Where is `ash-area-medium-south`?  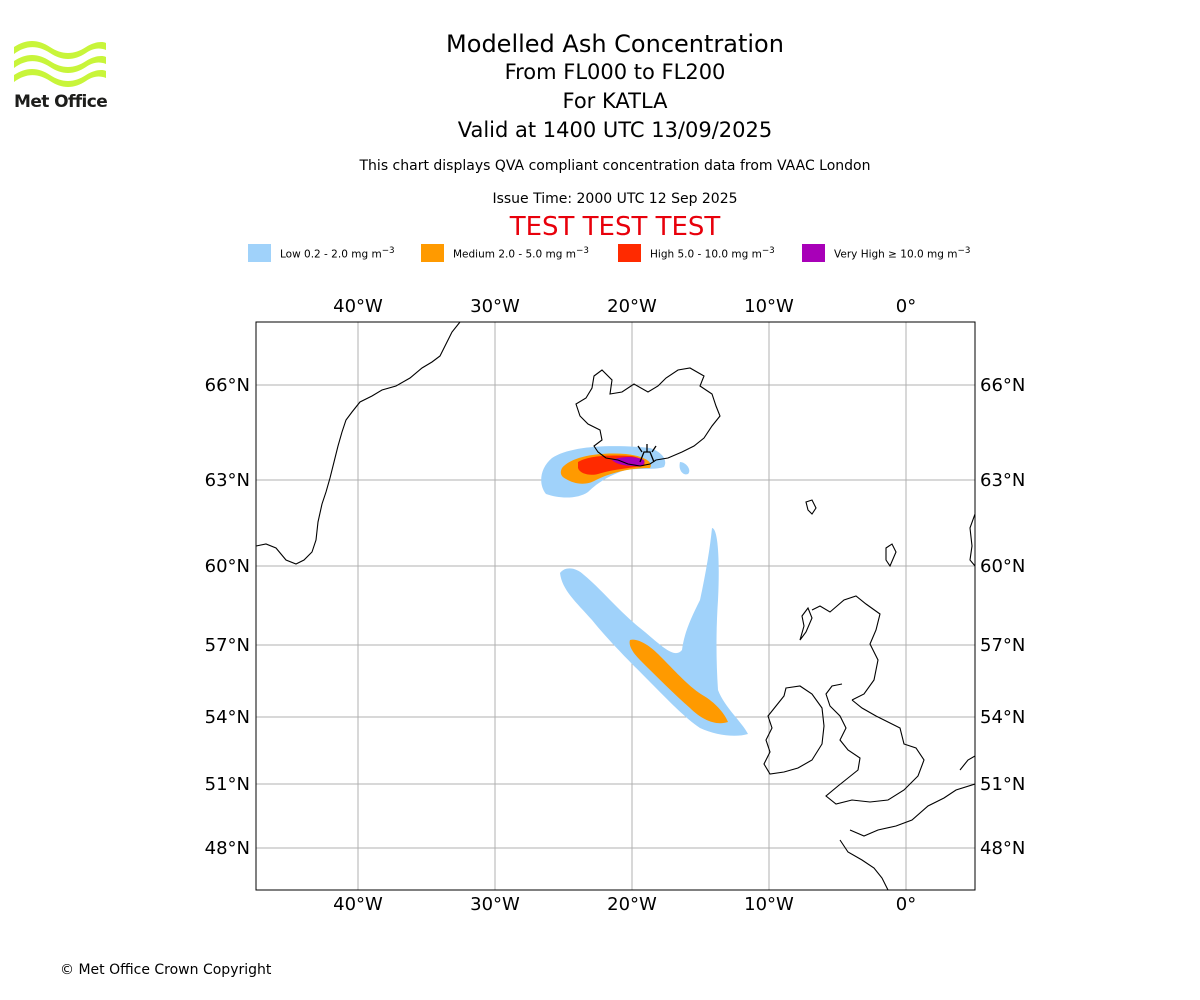
ash-area-medium-south is located at coordinates (678, 681).